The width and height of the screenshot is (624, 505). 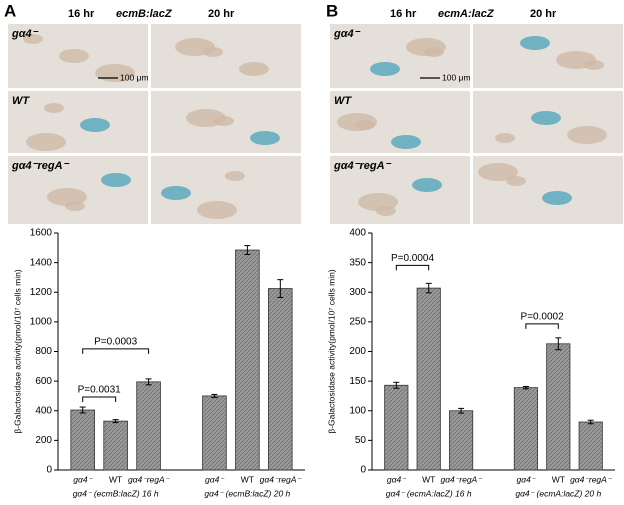 What do you see at coordinates (100, 390) in the screenshot?
I see `p-value: P=0.0031` at bounding box center [100, 390].